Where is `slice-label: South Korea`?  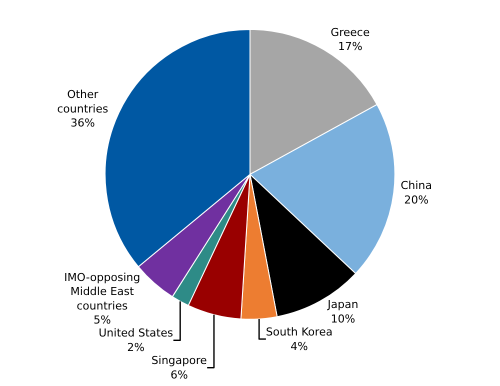
slice-label: South Korea is located at coordinates (299, 331).